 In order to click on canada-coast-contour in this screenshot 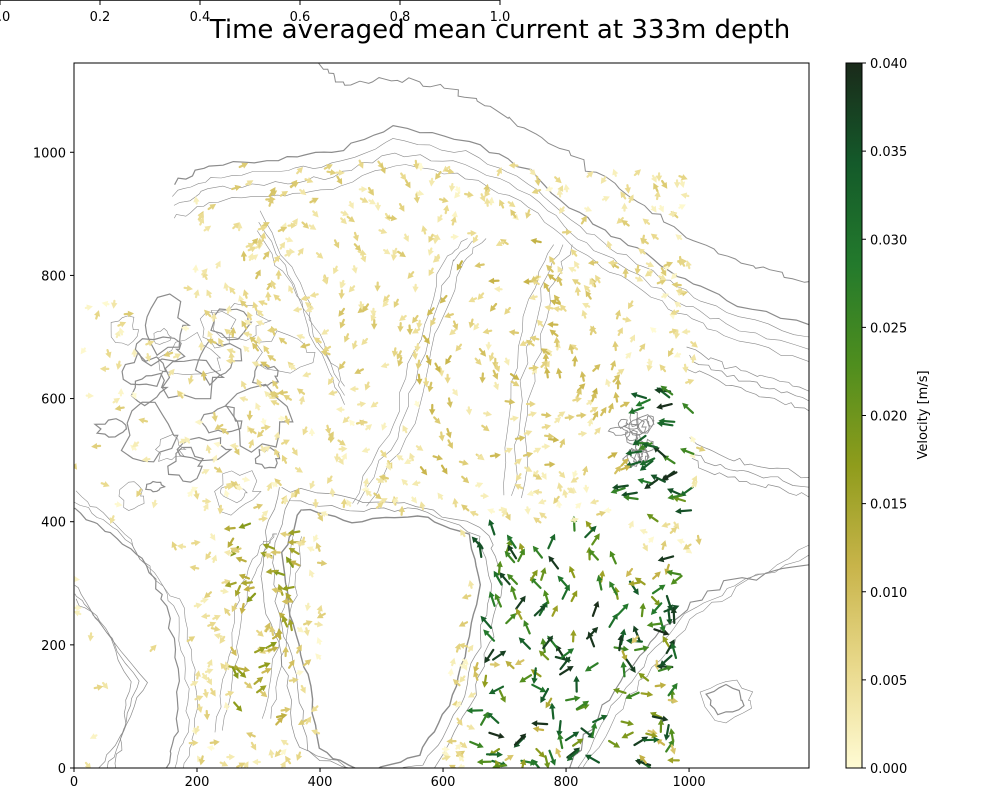, I will do `click(103, 676)`.